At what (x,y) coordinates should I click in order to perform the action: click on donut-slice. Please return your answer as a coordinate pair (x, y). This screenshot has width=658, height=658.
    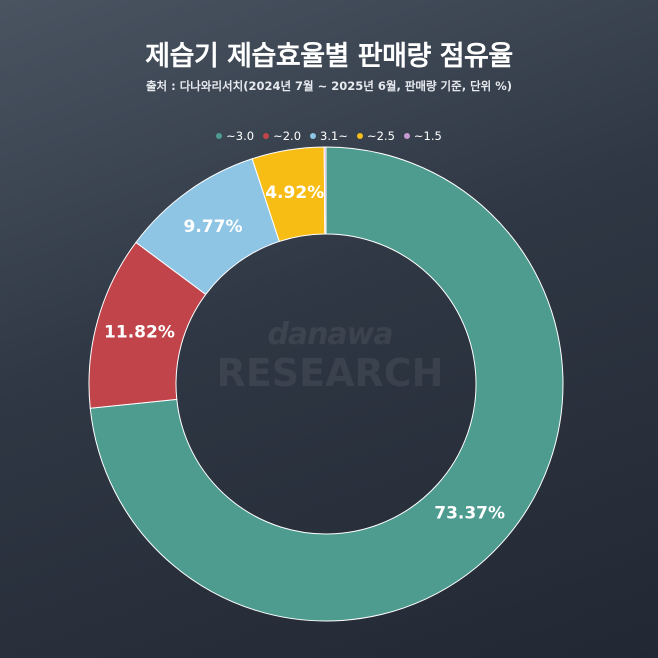
    Looking at the image, I should click on (325, 190).